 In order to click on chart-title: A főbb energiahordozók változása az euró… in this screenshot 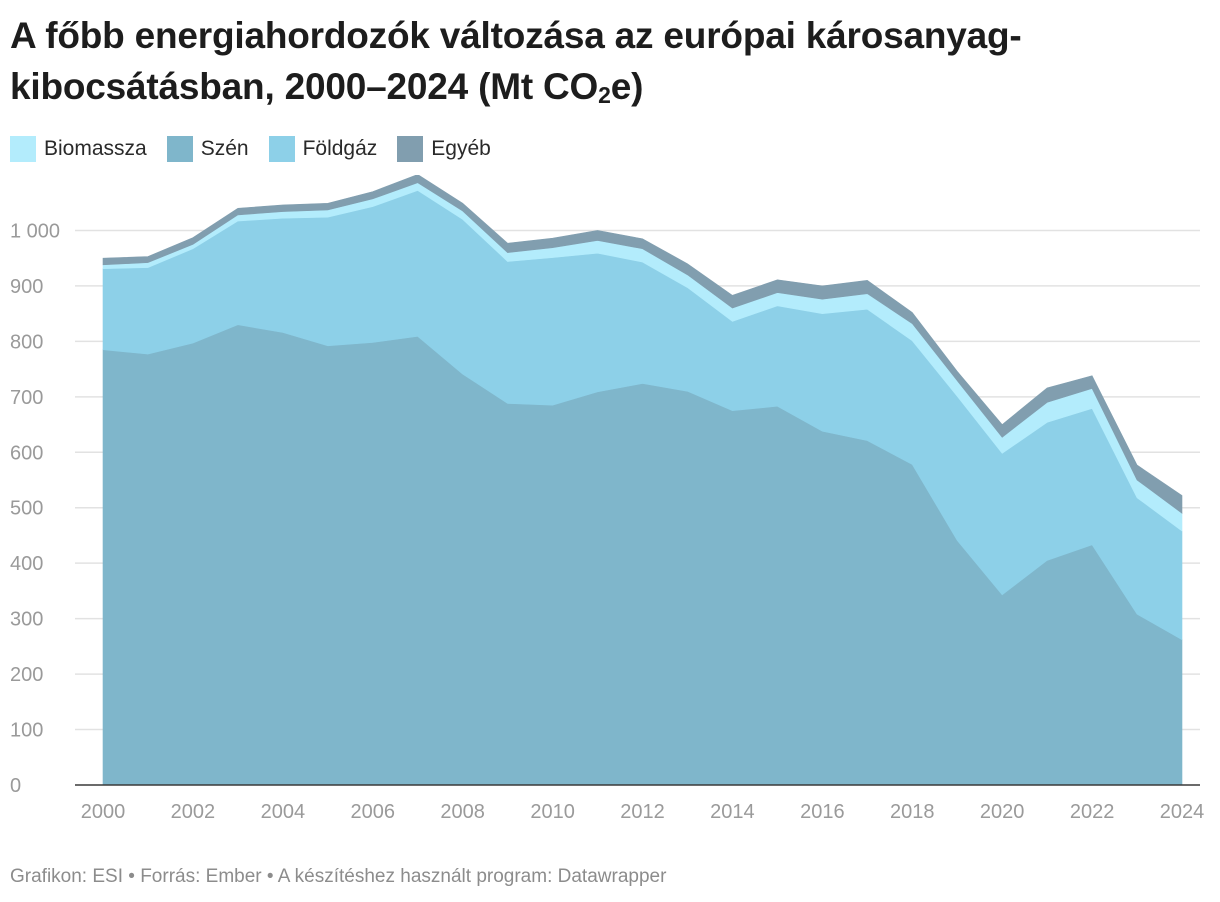, I will do `click(605, 61)`.